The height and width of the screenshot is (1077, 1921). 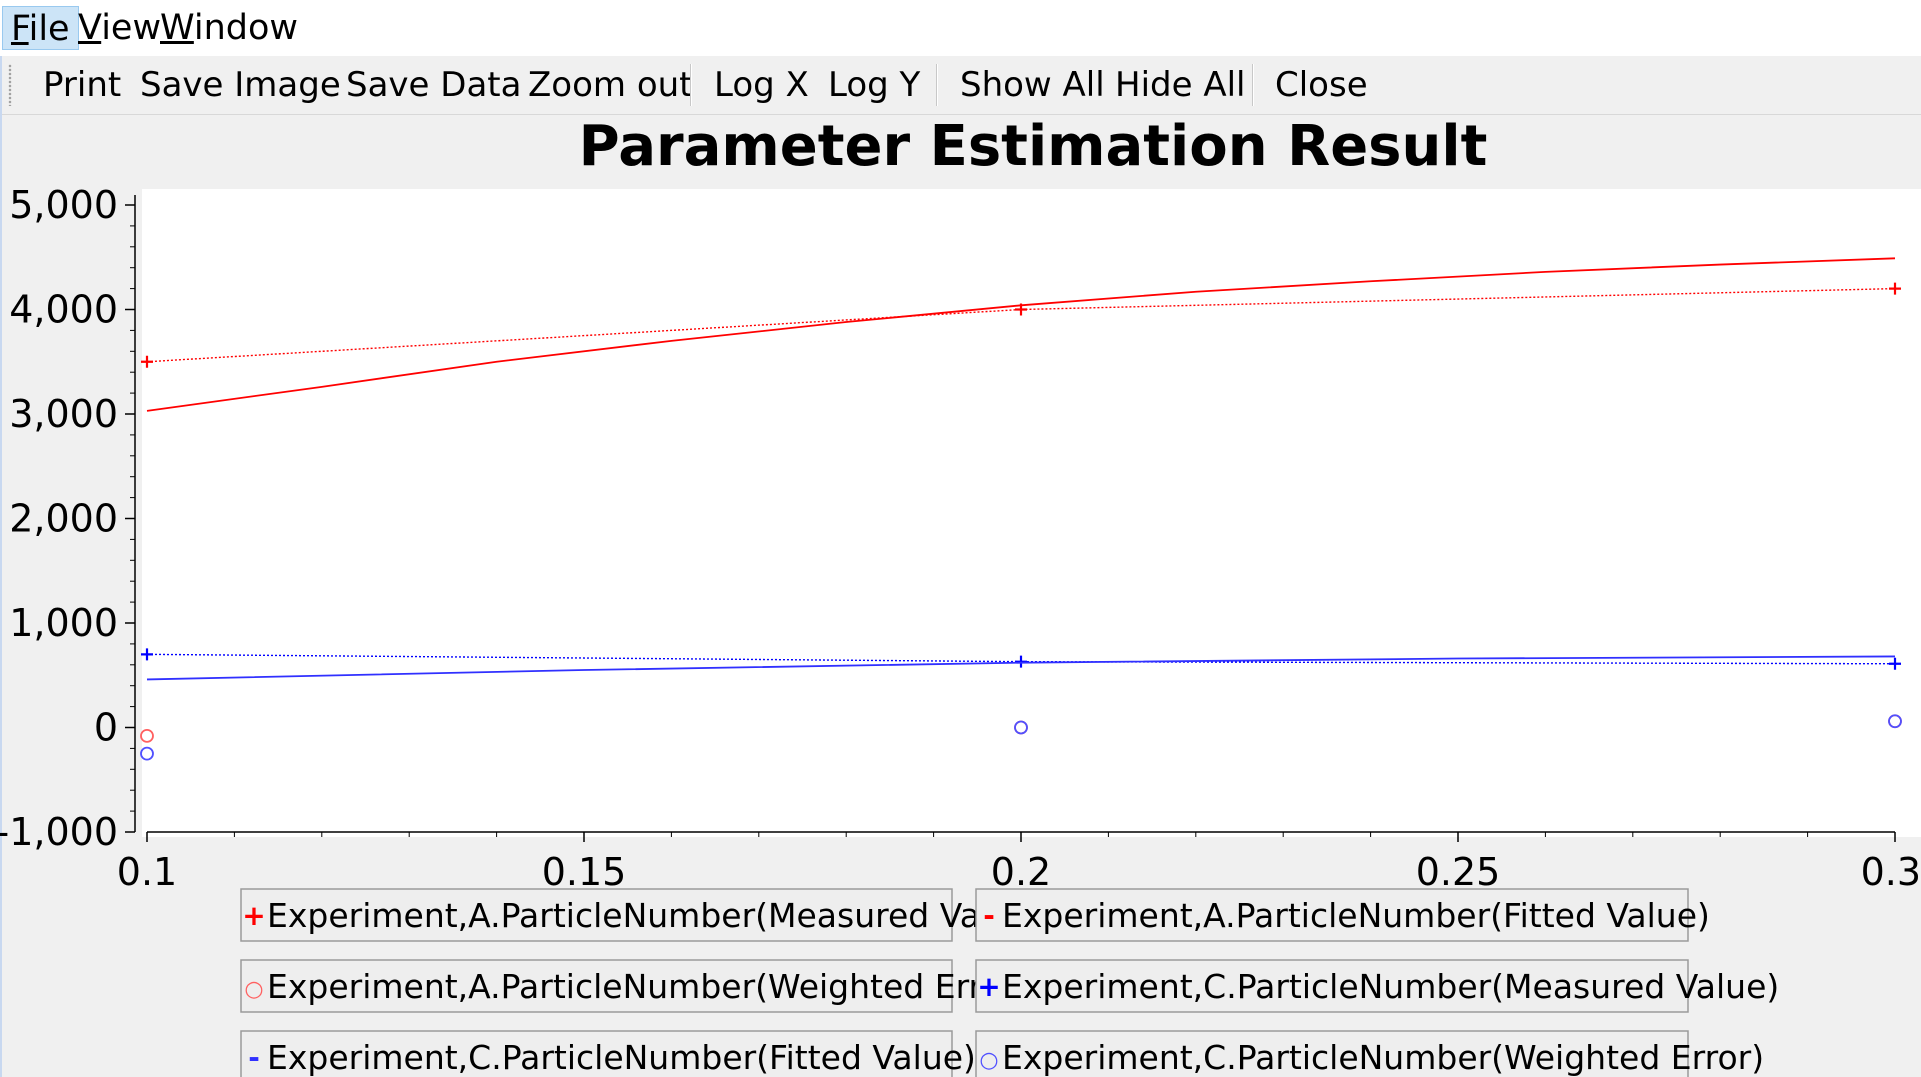 I want to click on x-tick-label: 0.2, so click(x=1021, y=872).